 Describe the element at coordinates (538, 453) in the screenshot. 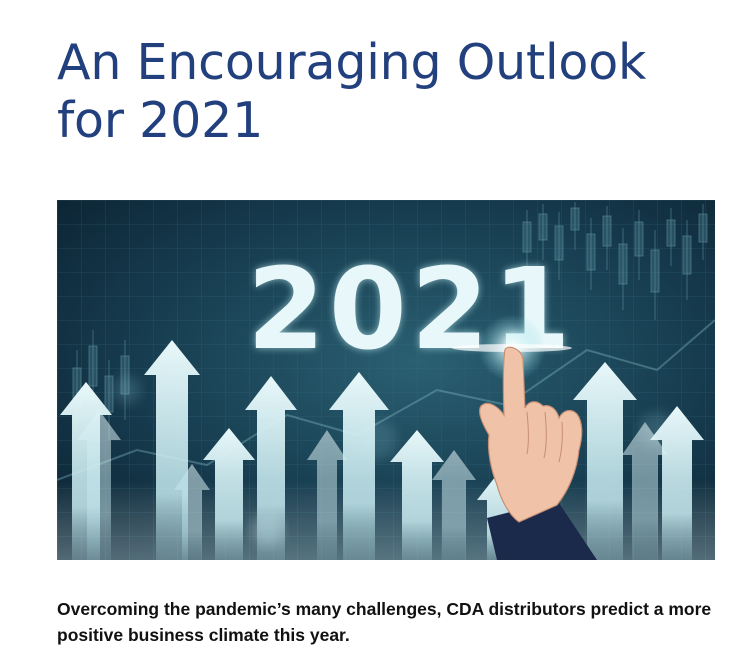

I see `pointing-hand-icon` at that location.